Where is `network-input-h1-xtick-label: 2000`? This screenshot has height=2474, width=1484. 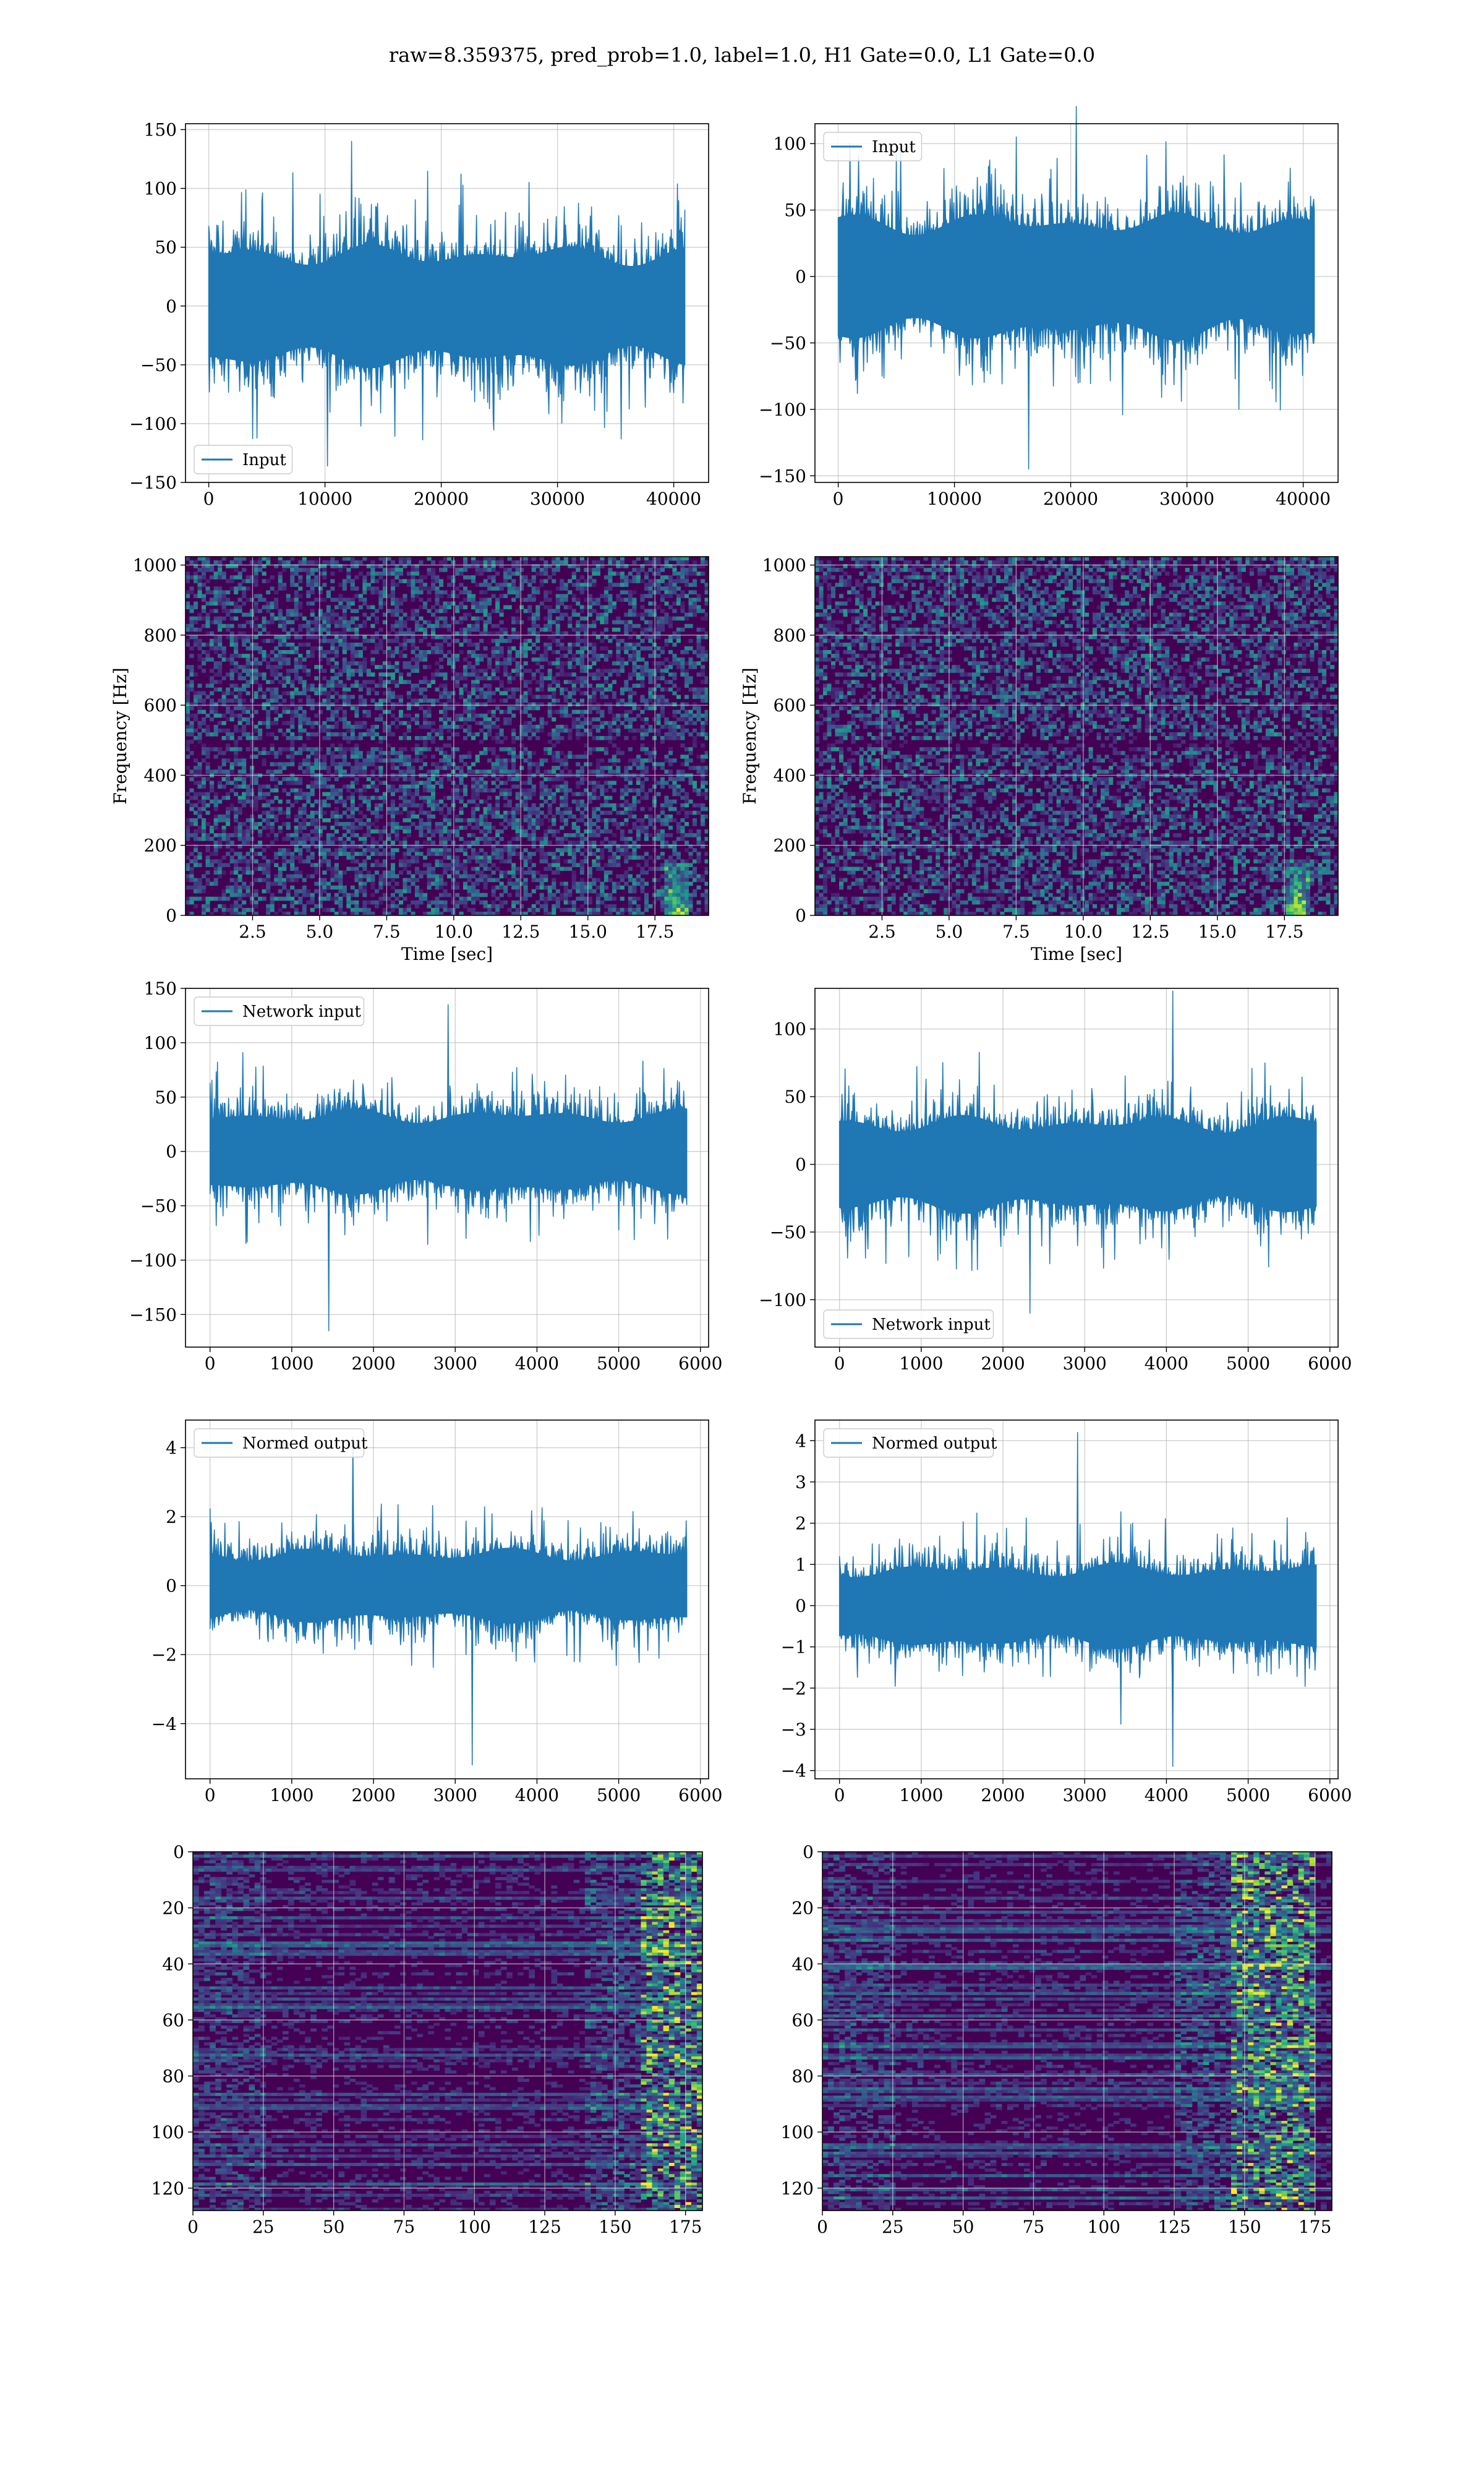 network-input-h1-xtick-label: 2000 is located at coordinates (373, 1363).